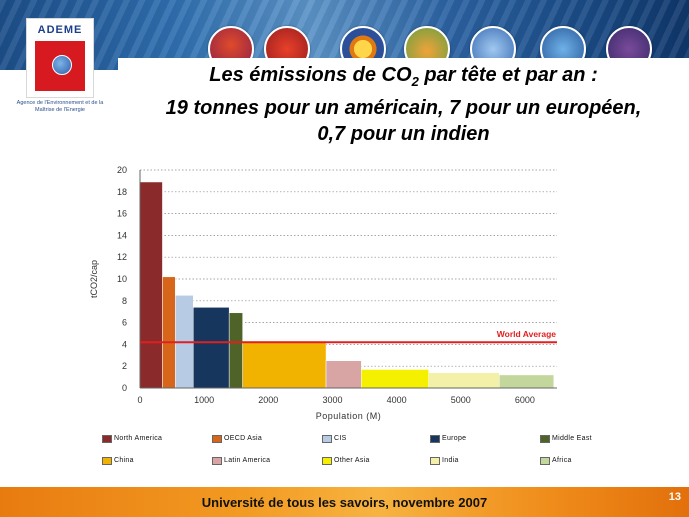 The height and width of the screenshot is (517, 689). Describe the element at coordinates (268, 400) in the screenshot. I see `x-tick-label: 2000` at that location.